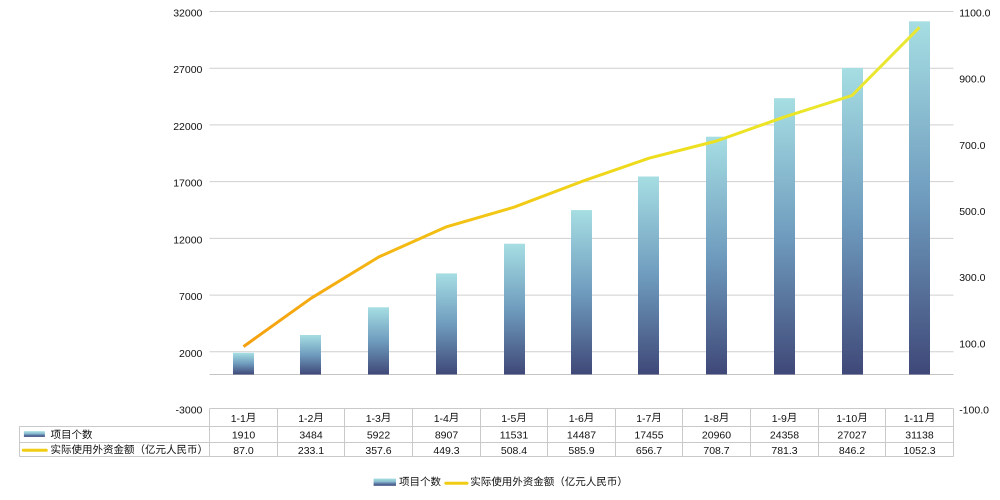 The image size is (1000, 500). Describe the element at coordinates (711, 419) in the screenshot. I see `svg-text: 1-8` at that location.